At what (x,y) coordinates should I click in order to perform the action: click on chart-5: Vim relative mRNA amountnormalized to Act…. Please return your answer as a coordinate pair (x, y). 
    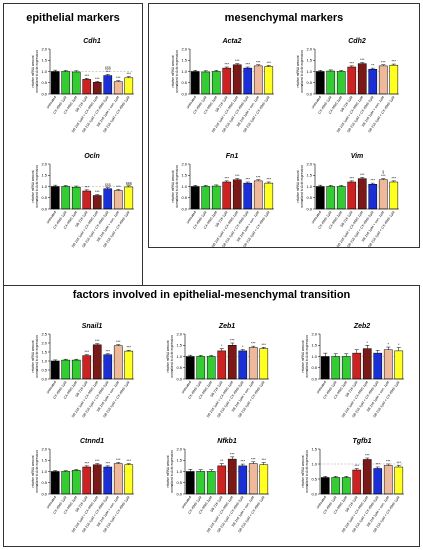
    Looking at the image, I should click on (347, 200).